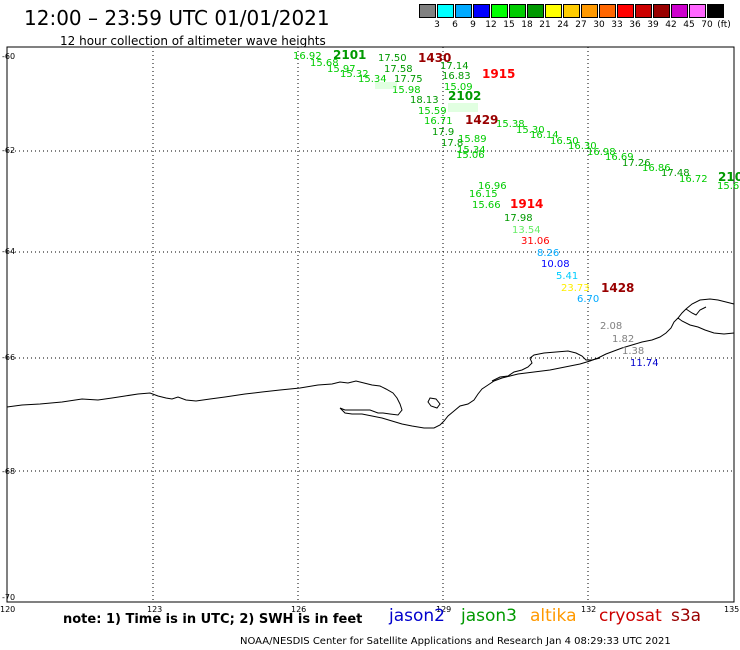  Describe the element at coordinates (470, 155) in the screenshot. I see `wave-value: 15.06` at that location.